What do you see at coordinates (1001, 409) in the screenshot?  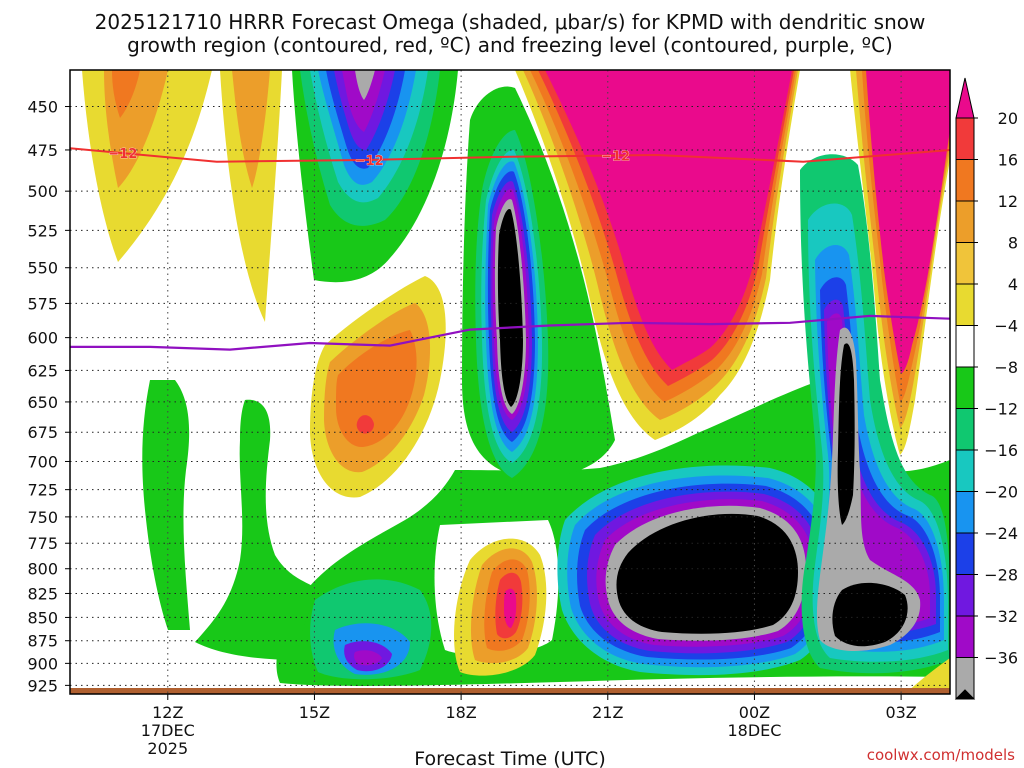 I see `colorbar-label: −12` at bounding box center [1001, 409].